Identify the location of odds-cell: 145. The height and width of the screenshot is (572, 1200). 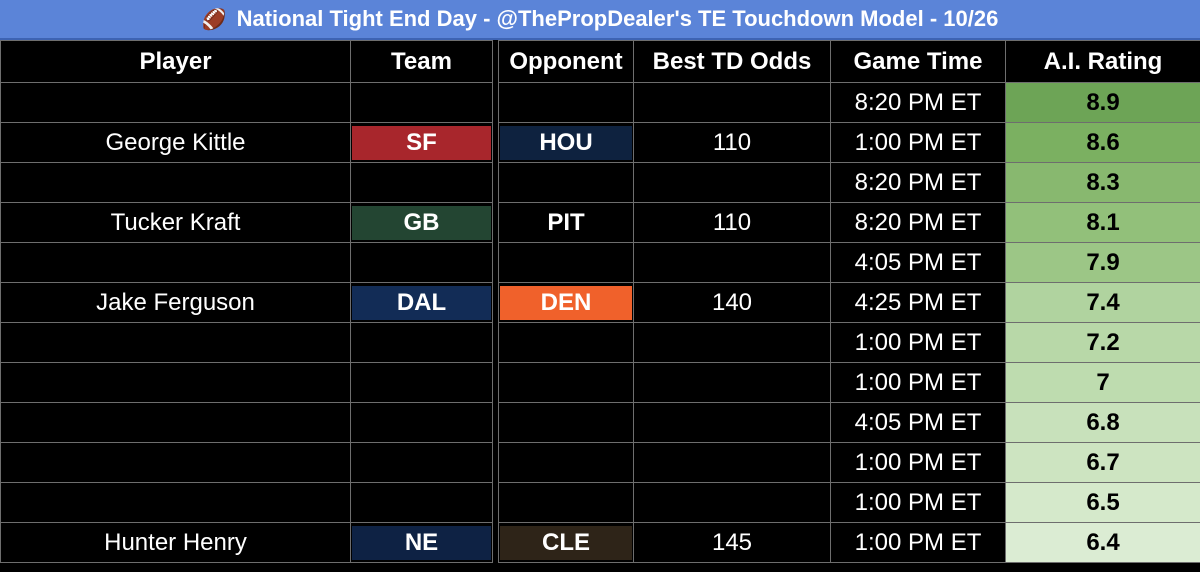
(732, 542).